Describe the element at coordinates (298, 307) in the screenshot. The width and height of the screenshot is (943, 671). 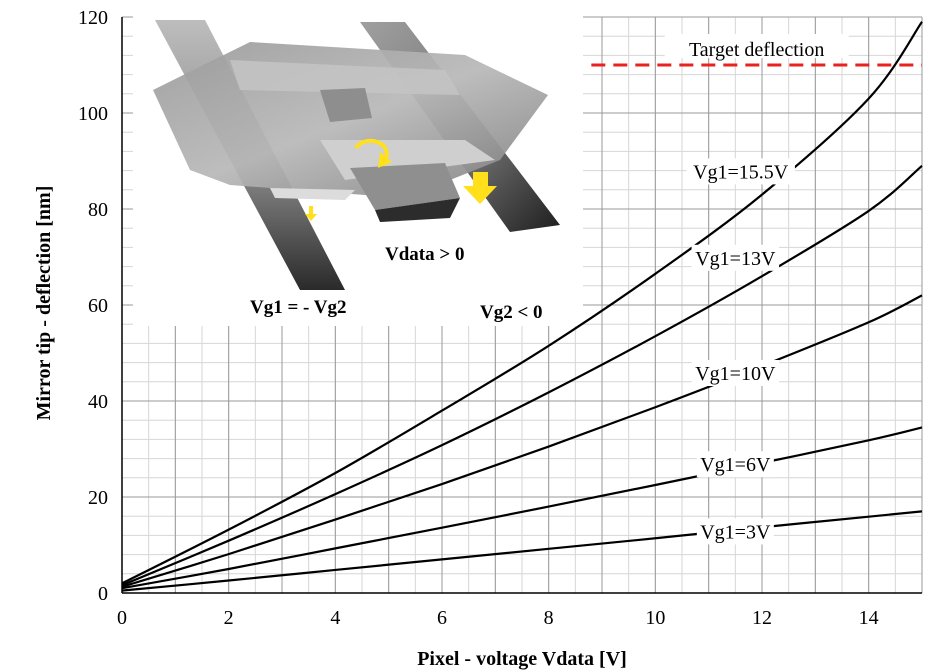
I see `vg1-label: Vg1 = - Vg2` at that location.